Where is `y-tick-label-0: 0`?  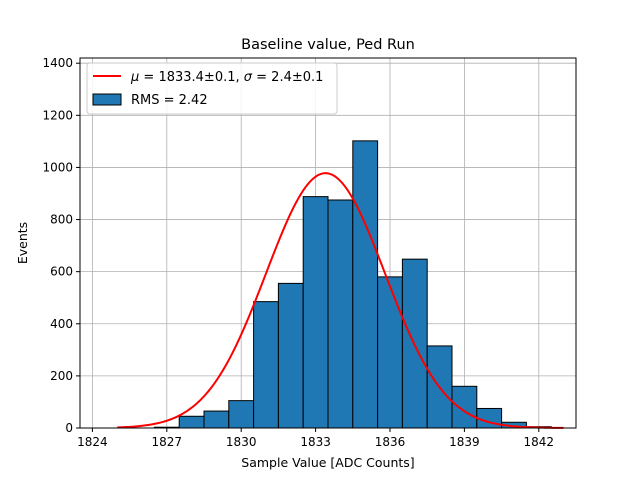
y-tick-label-0: 0 is located at coordinates (69, 428).